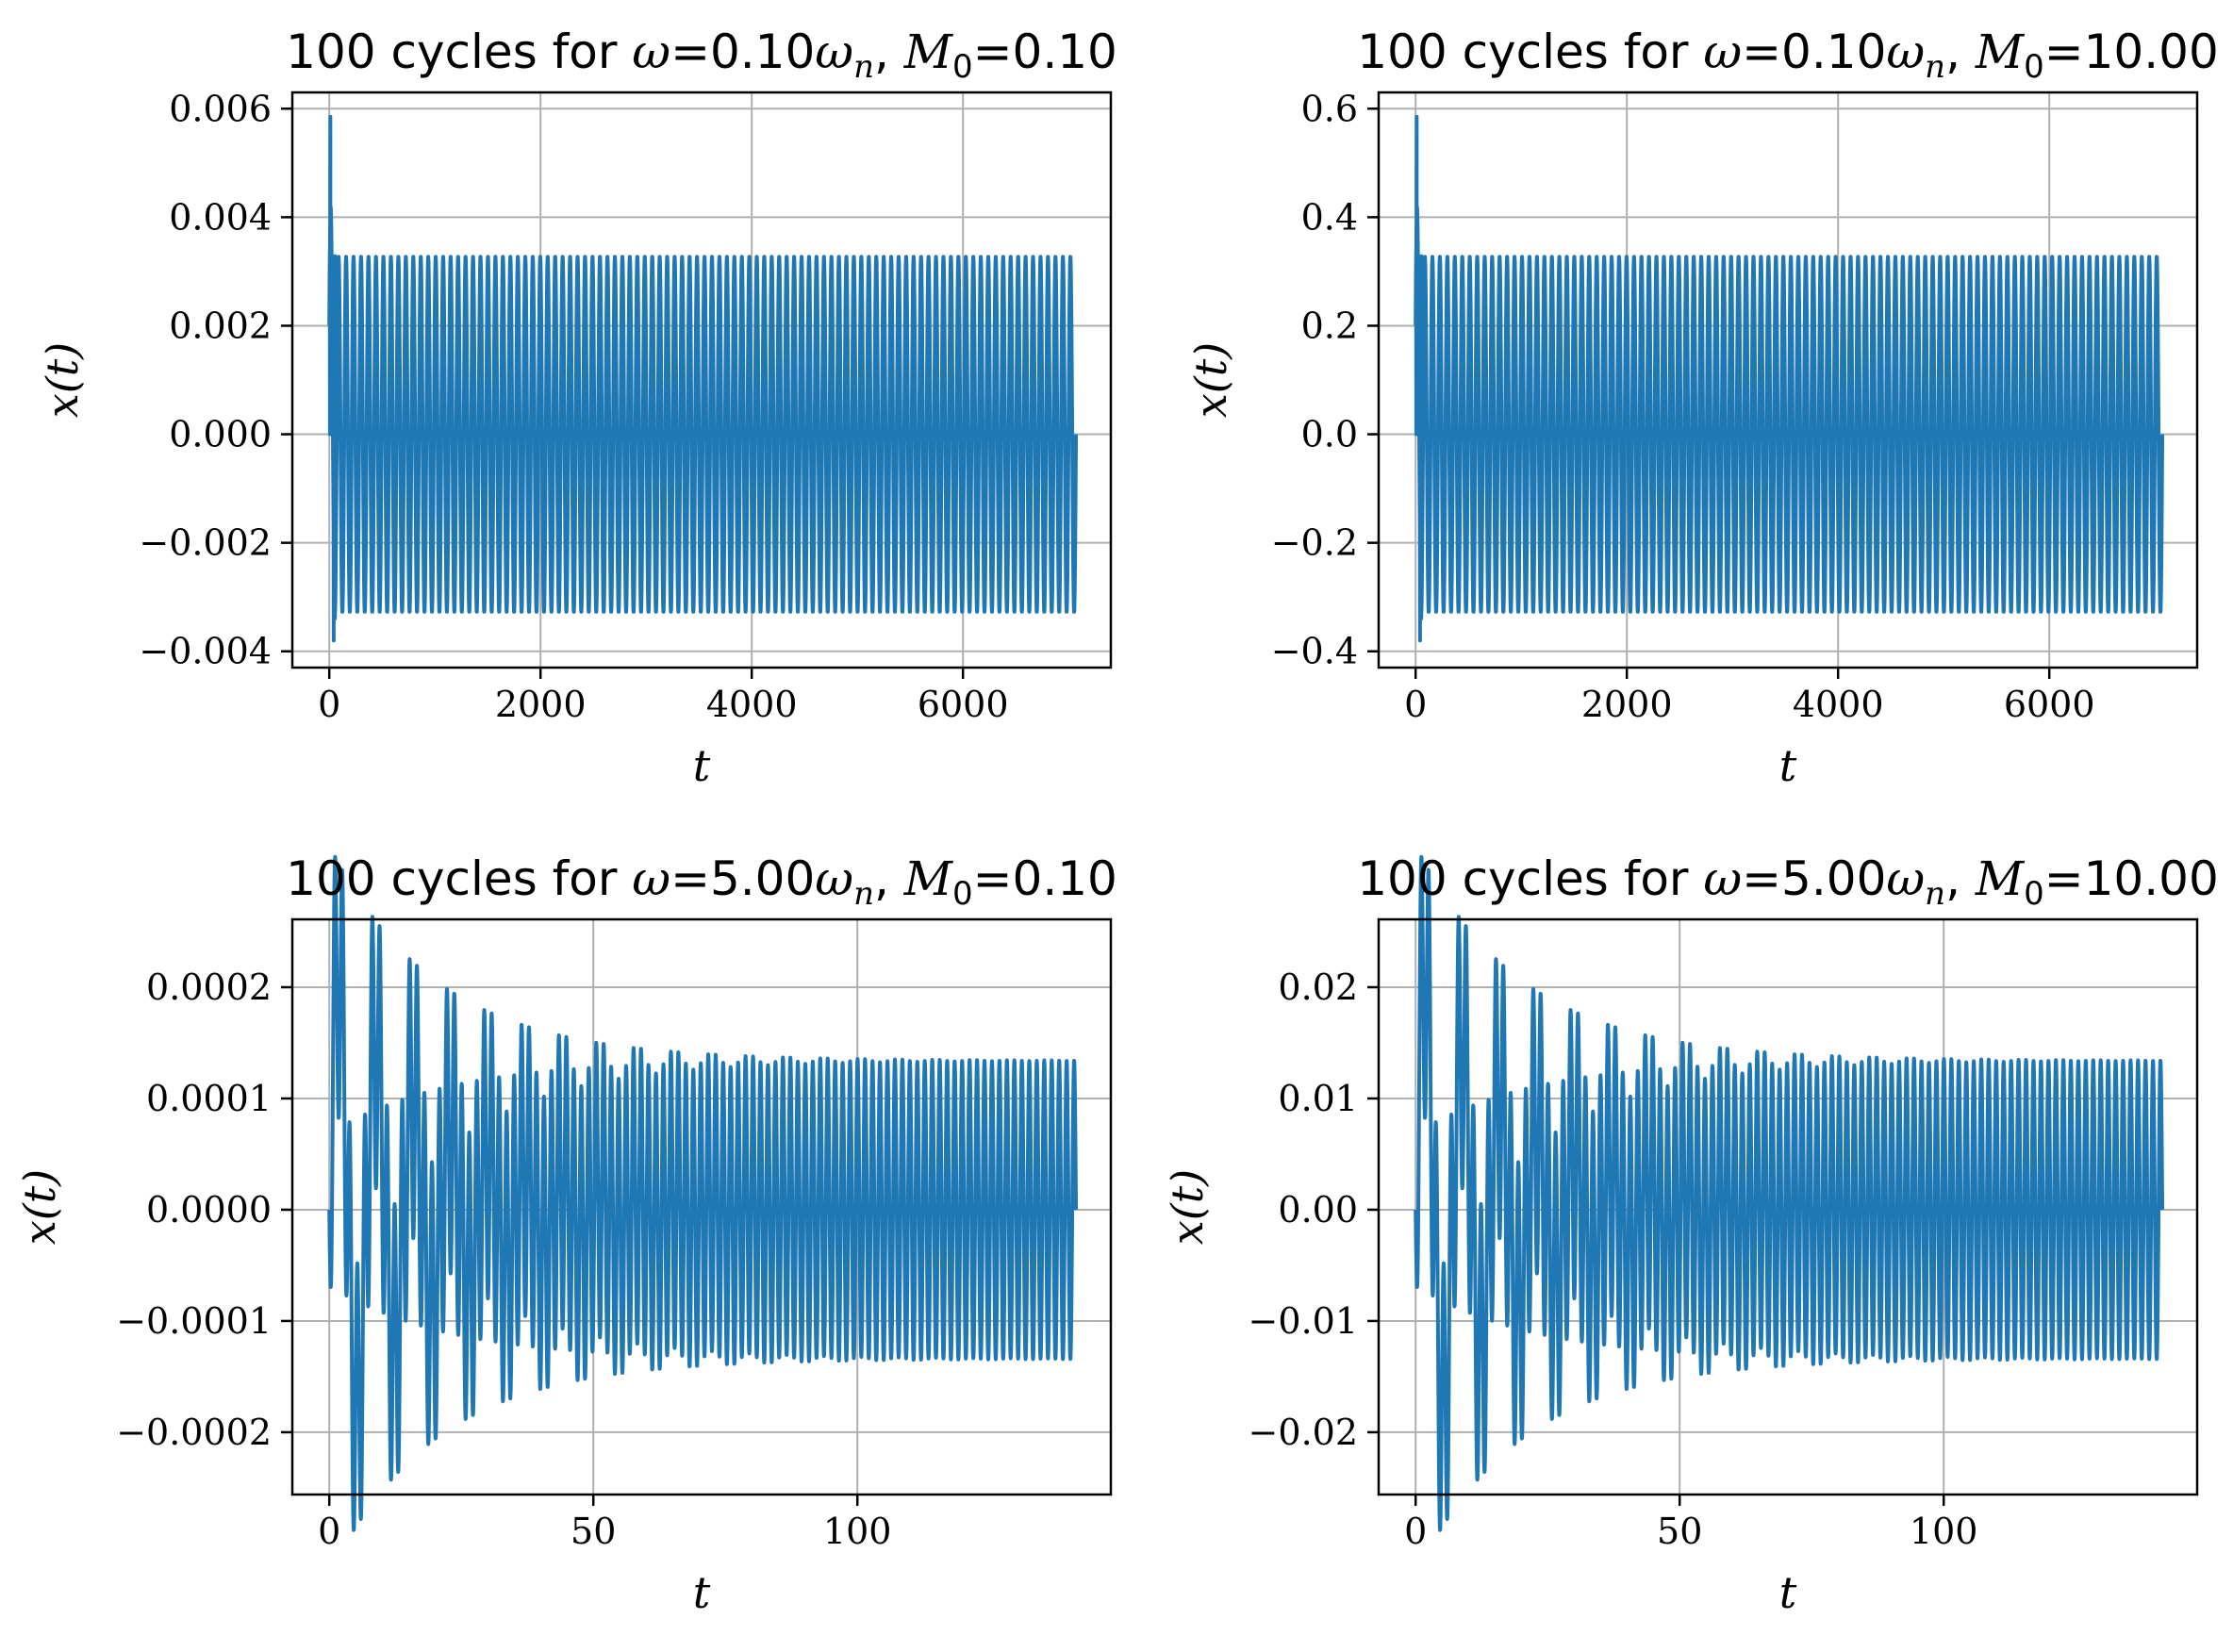 The width and height of the screenshot is (2233, 1652). Describe the element at coordinates (1318, 1098) in the screenshot. I see `y-tick-label: 0.01` at that location.